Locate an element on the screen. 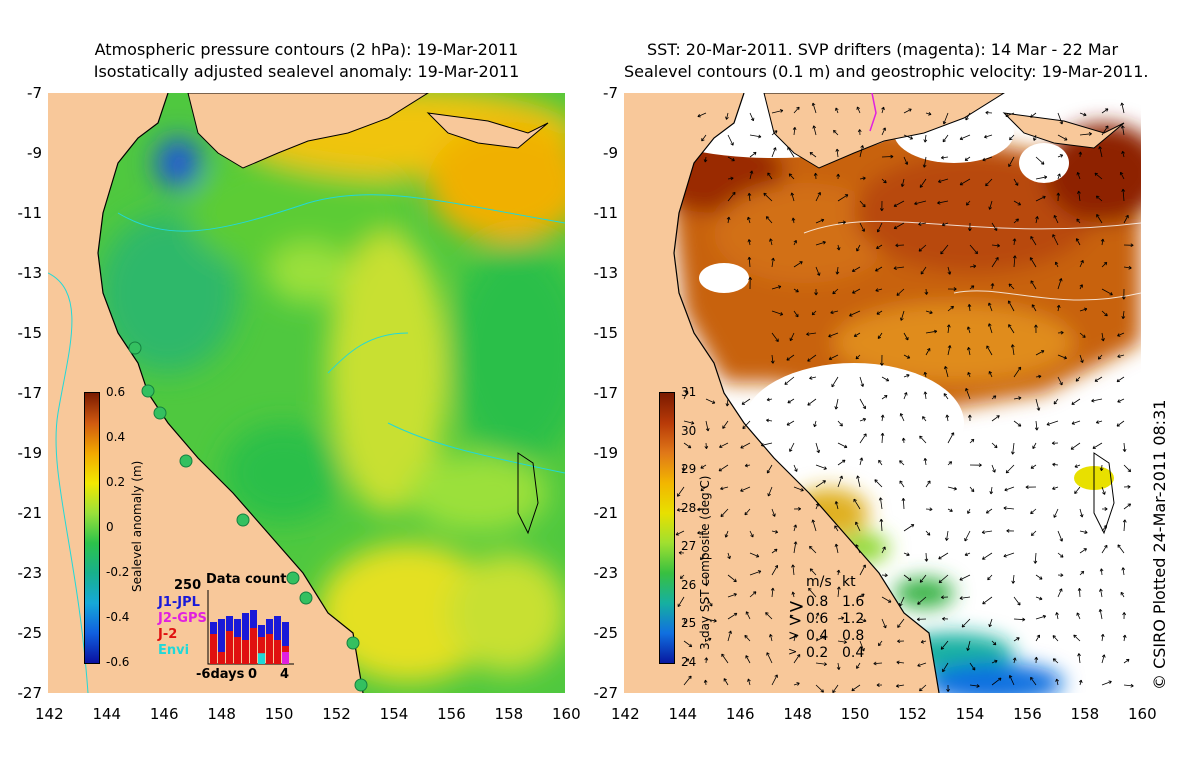 The width and height of the screenshot is (1200, 780). sst-colorbar-tick: 28 is located at coordinates (689, 507).